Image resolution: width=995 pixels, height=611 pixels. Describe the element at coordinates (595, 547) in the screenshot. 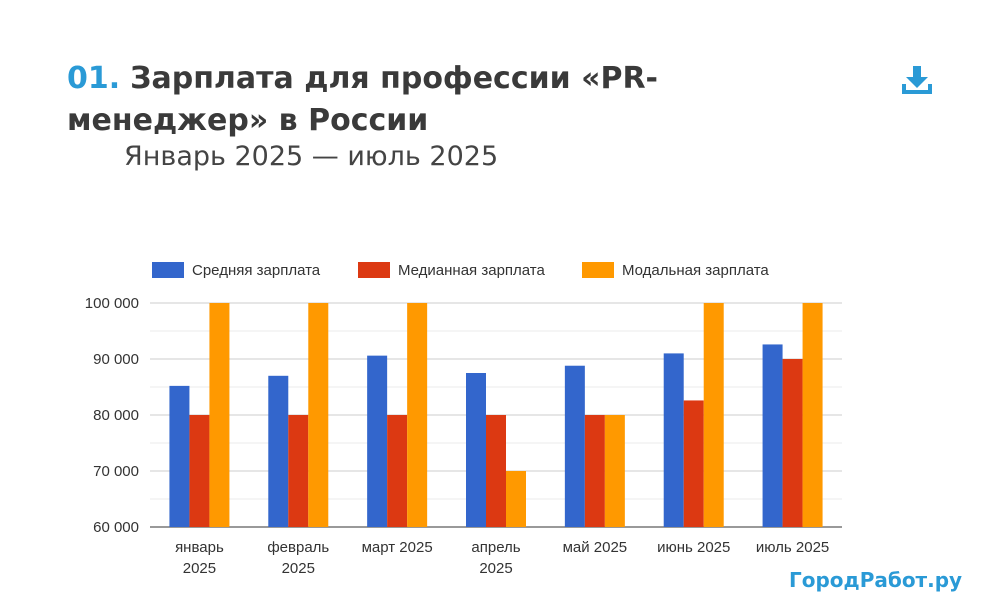

I see `x-tick-label: май 2025` at that location.